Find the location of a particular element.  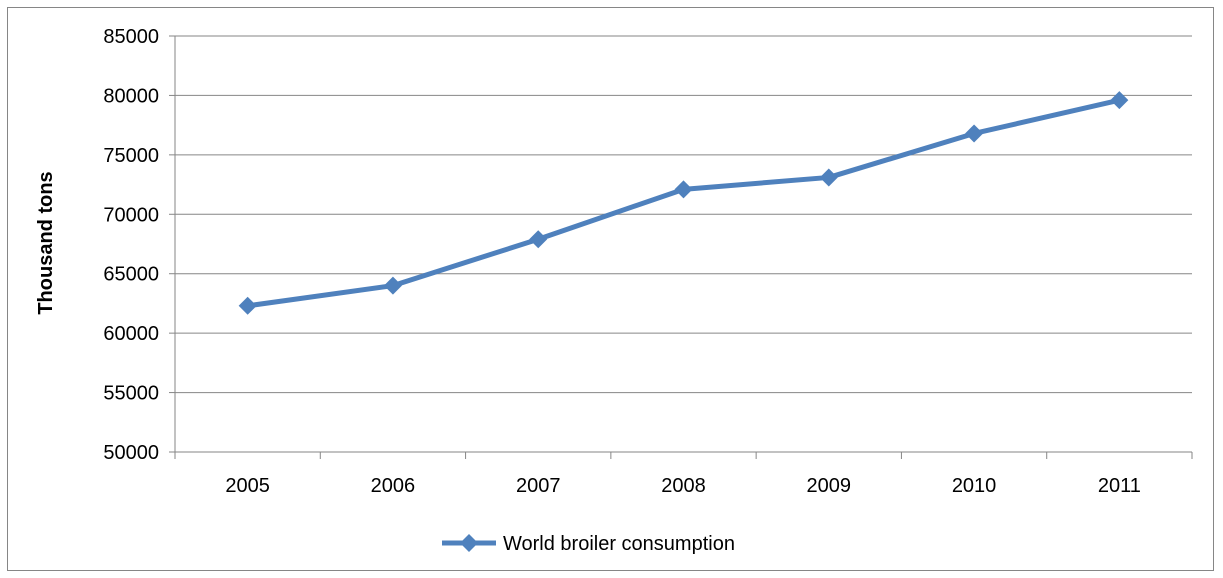

legend: World broiler consumption is located at coordinates (588, 544).